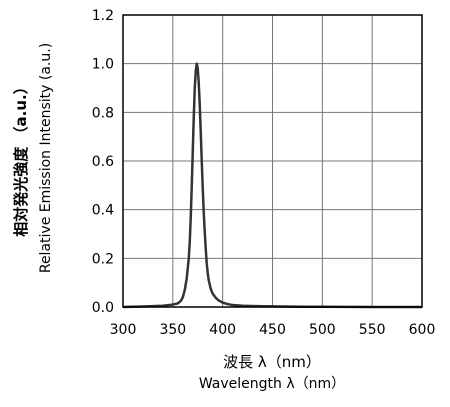 The height and width of the screenshot is (407, 450). I want to click on x-tick-label: 550, so click(372, 330).